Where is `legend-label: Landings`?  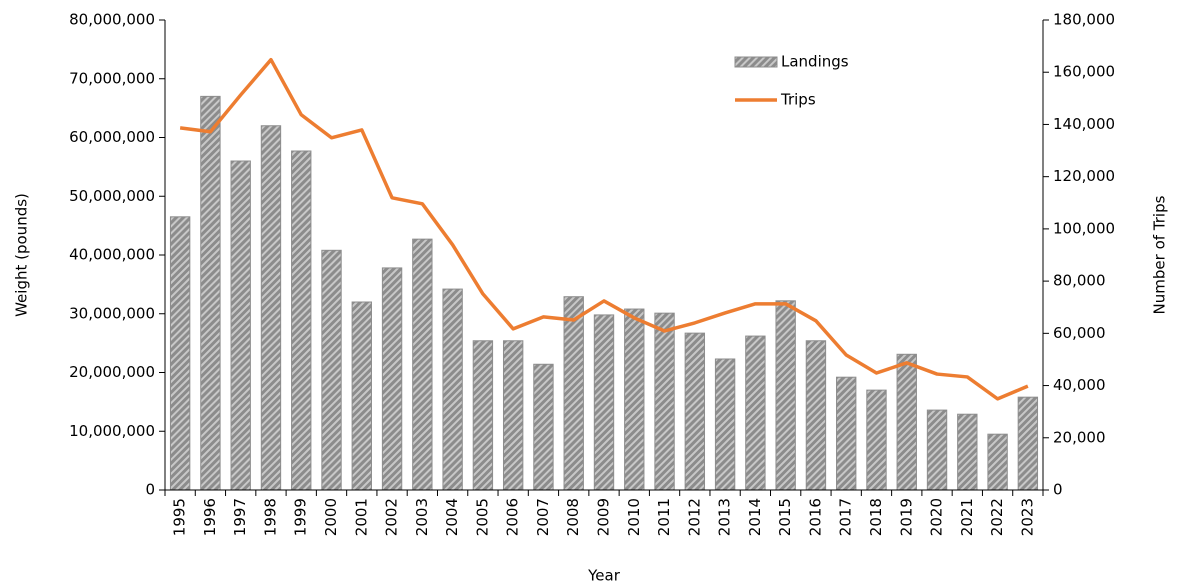
legend-label: Landings is located at coordinates (815, 62).